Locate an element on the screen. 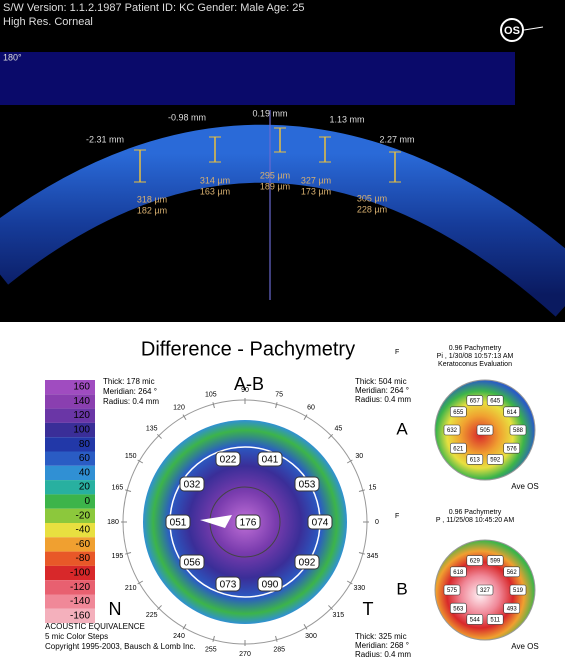  scale-label: 40 is located at coordinates (85, 472).